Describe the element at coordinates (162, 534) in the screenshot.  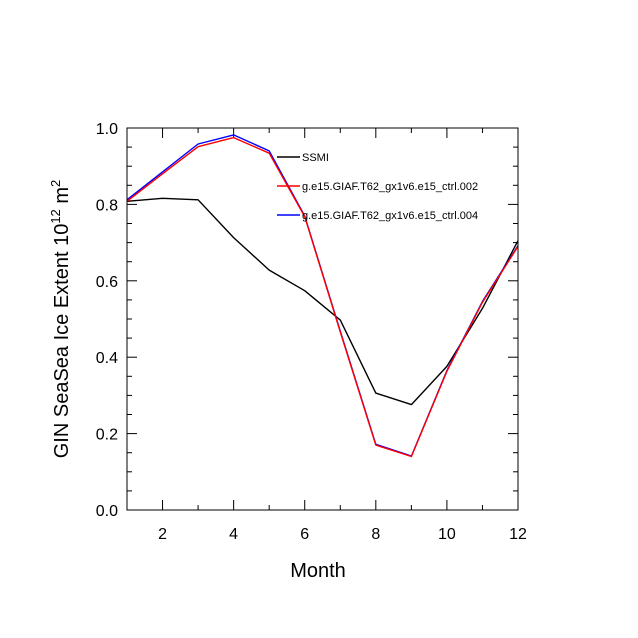
I see `x-tick-label: 2` at that location.